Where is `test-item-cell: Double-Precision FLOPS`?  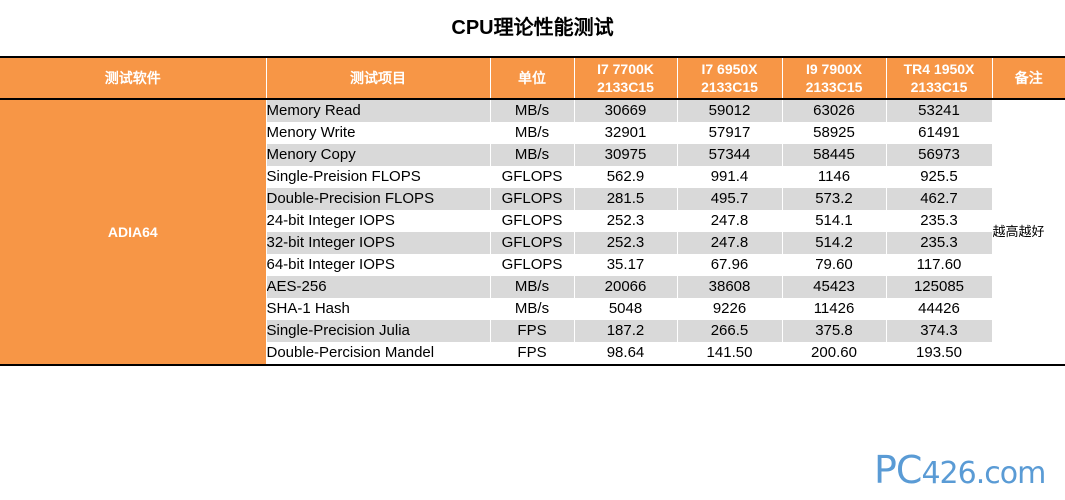
test-item-cell: Double-Precision FLOPS is located at coordinates (378, 199).